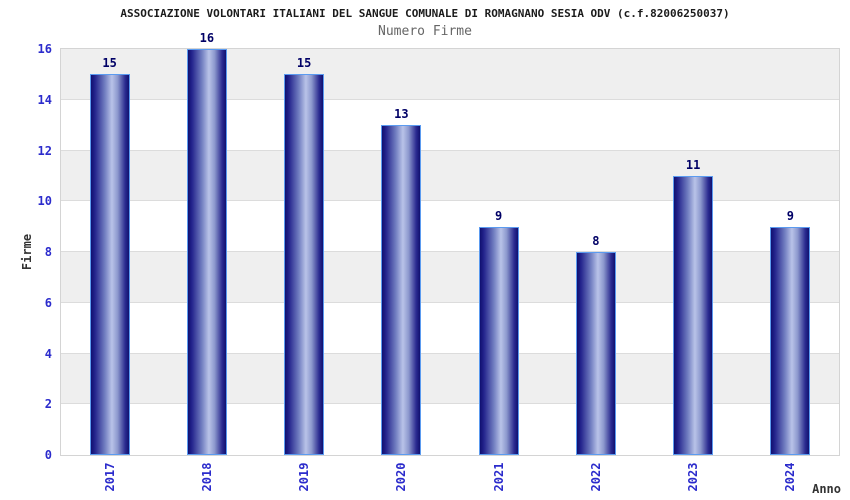  I want to click on x-tick-label: 2020, so click(401, 477).